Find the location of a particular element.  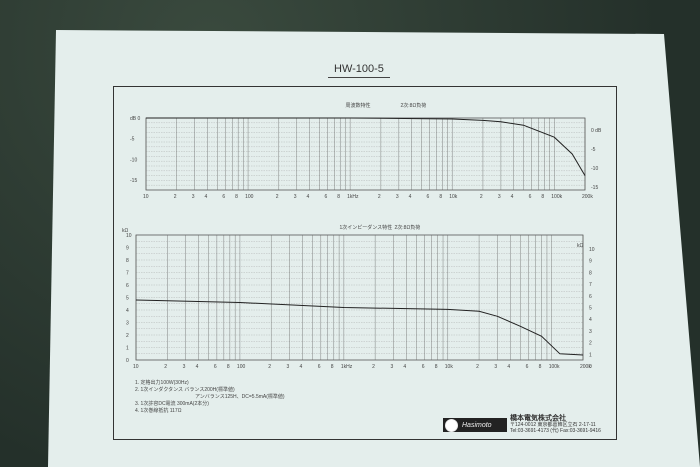

chart-title: 周波数特性 is located at coordinates (358, 105).